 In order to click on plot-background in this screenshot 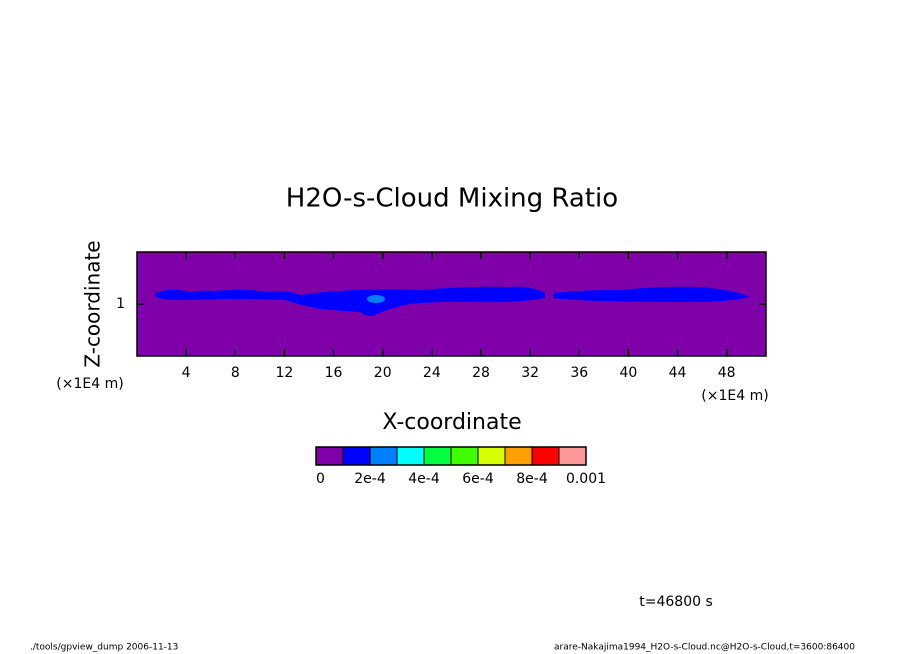, I will do `click(451, 304)`.